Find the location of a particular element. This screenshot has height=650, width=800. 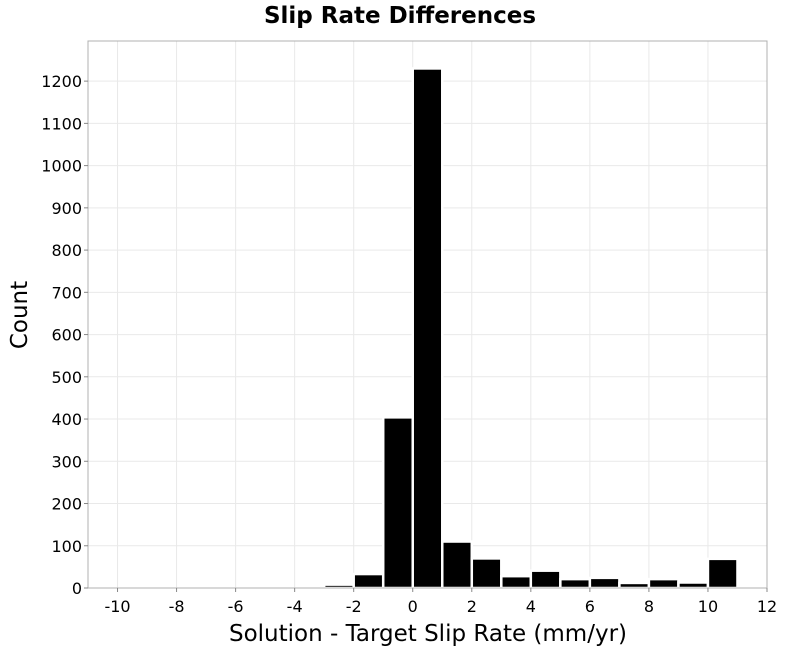

y-axis-ticks: 0 100 200 300 400 500 600 700 800 900 1000 1100 1200 is located at coordinates (64, 335).